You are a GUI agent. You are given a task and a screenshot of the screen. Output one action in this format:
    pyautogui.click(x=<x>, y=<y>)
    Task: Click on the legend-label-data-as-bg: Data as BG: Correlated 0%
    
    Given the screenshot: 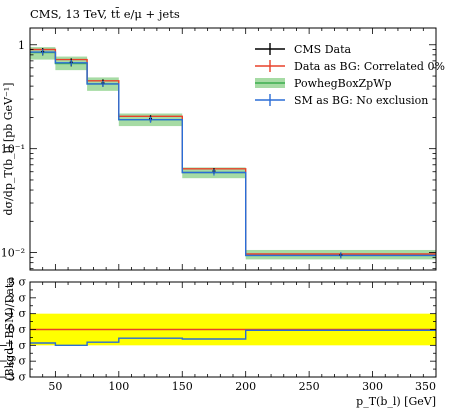 What is the action you would take?
    pyautogui.click(x=369, y=66)
    